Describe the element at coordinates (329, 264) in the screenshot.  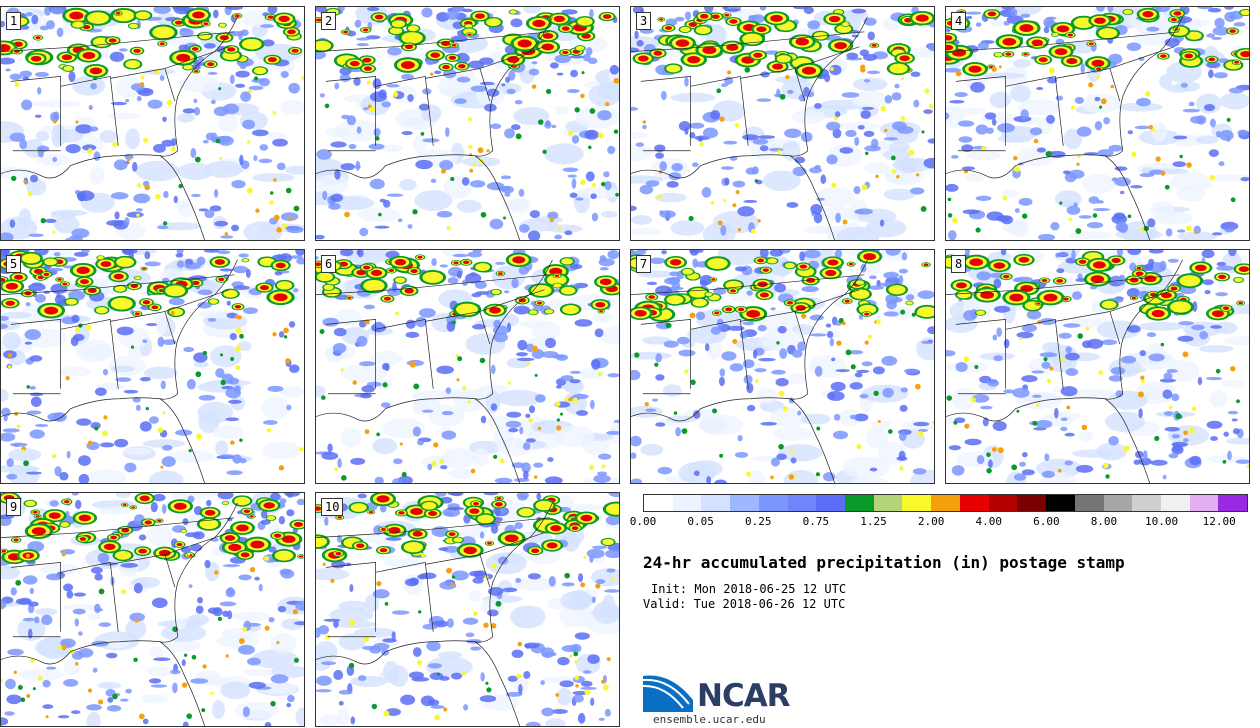
I see `member-label: 6` at that location.